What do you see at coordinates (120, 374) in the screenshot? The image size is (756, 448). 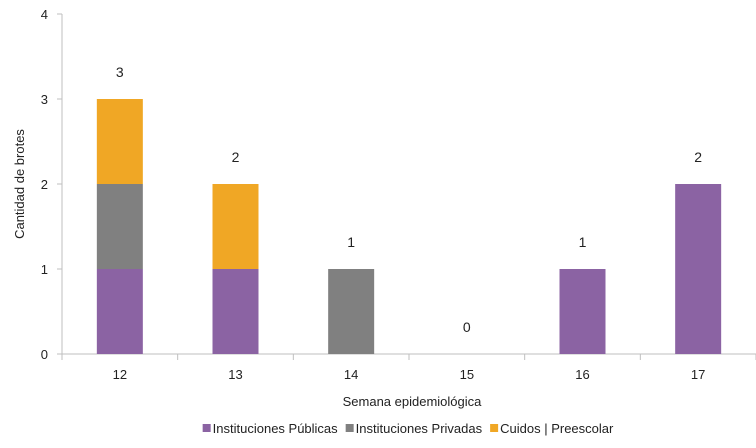 I see `x-tick-label: 12` at bounding box center [120, 374].